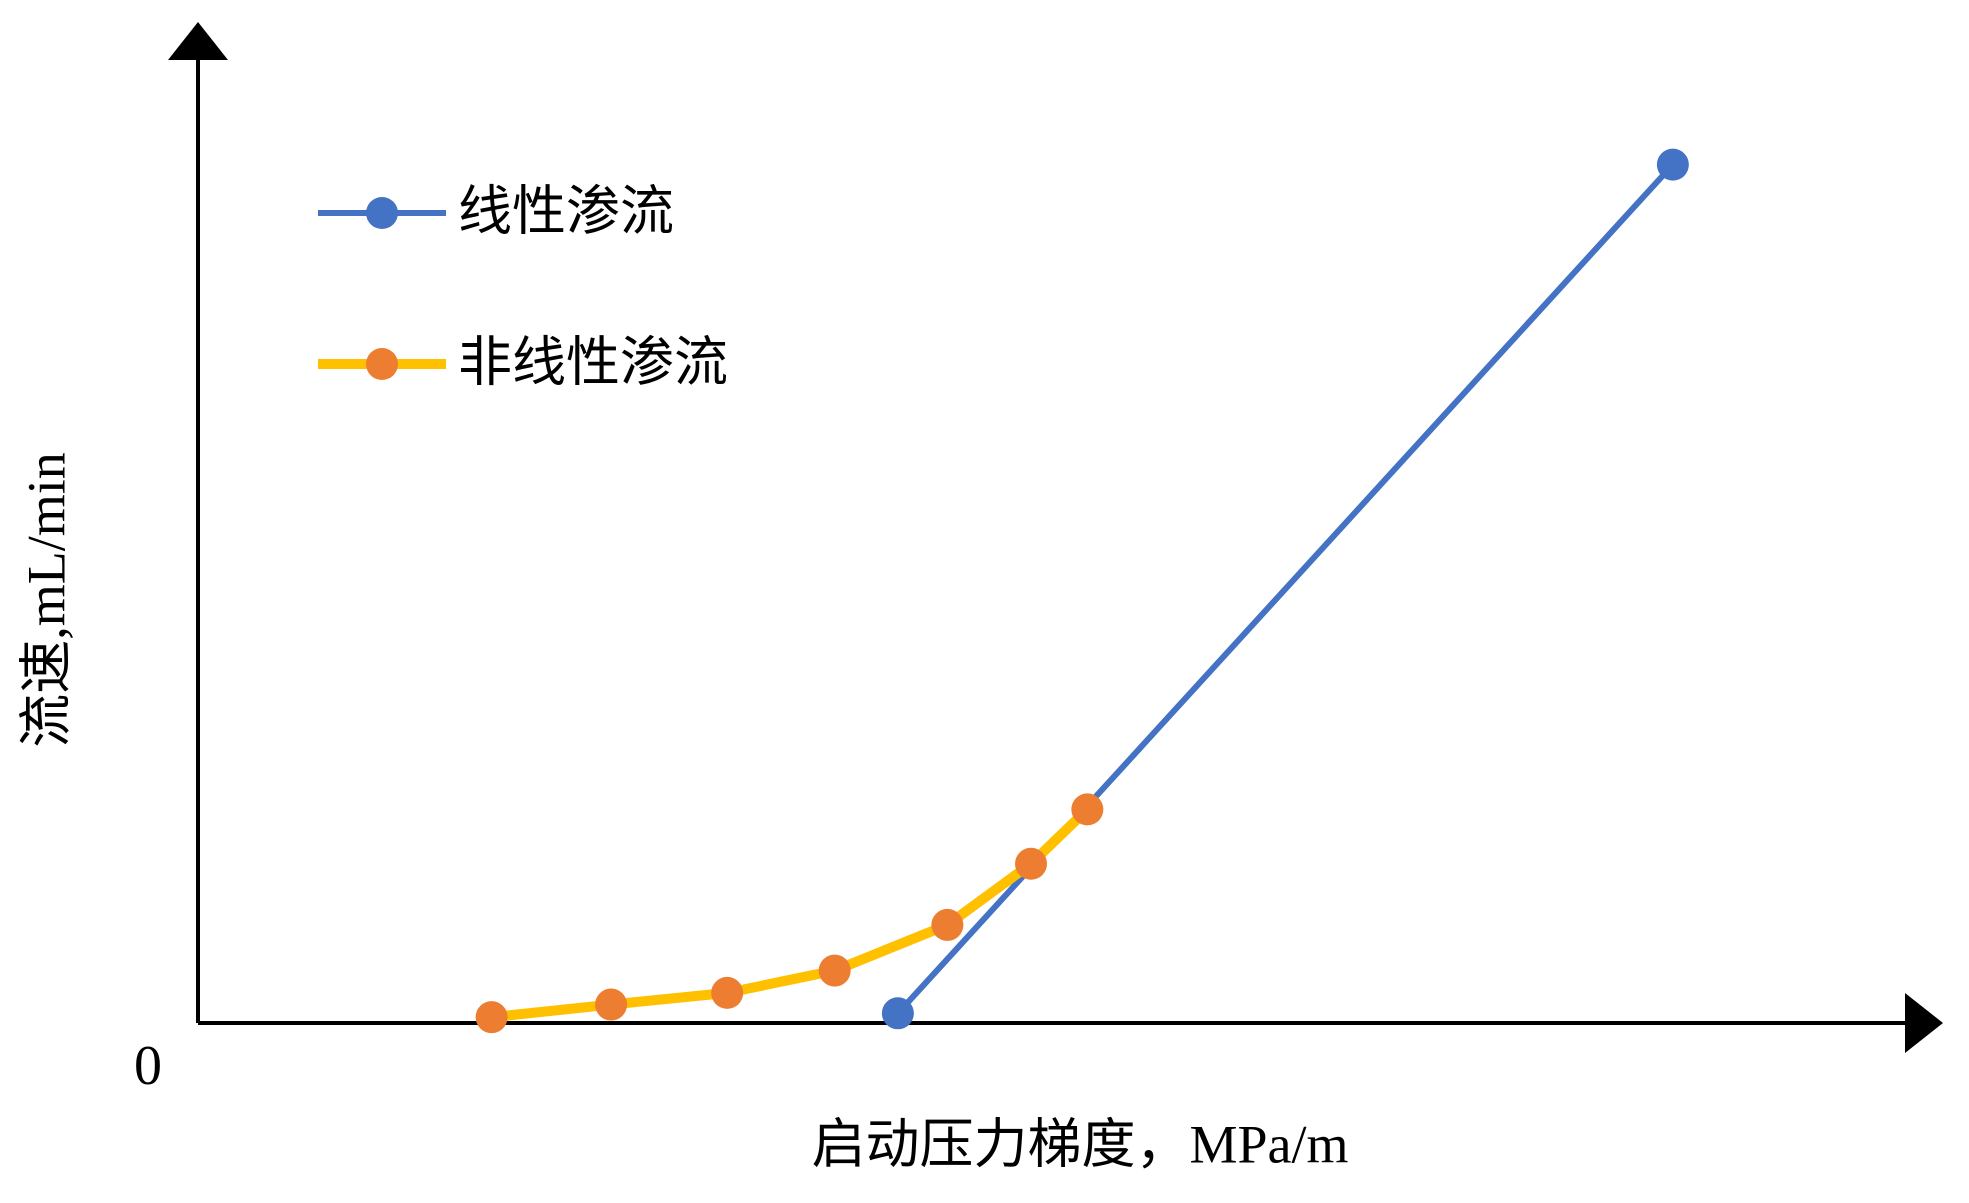  I want to click on x-axis-arrow, so click(1924, 1023).